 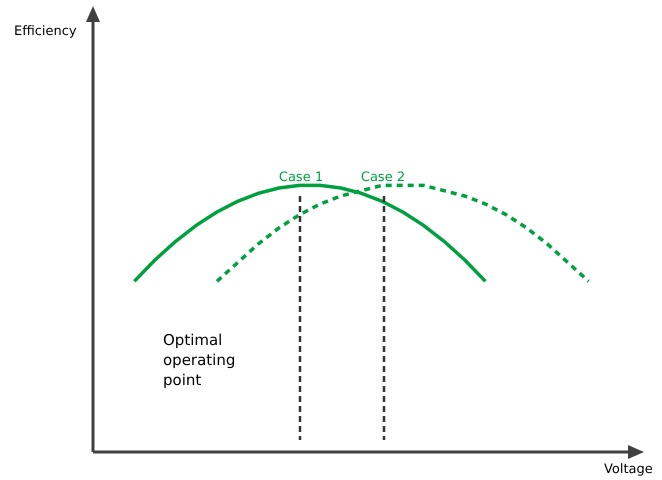 What do you see at coordinates (46, 32) in the screenshot?
I see `text: Efficiency` at bounding box center [46, 32].